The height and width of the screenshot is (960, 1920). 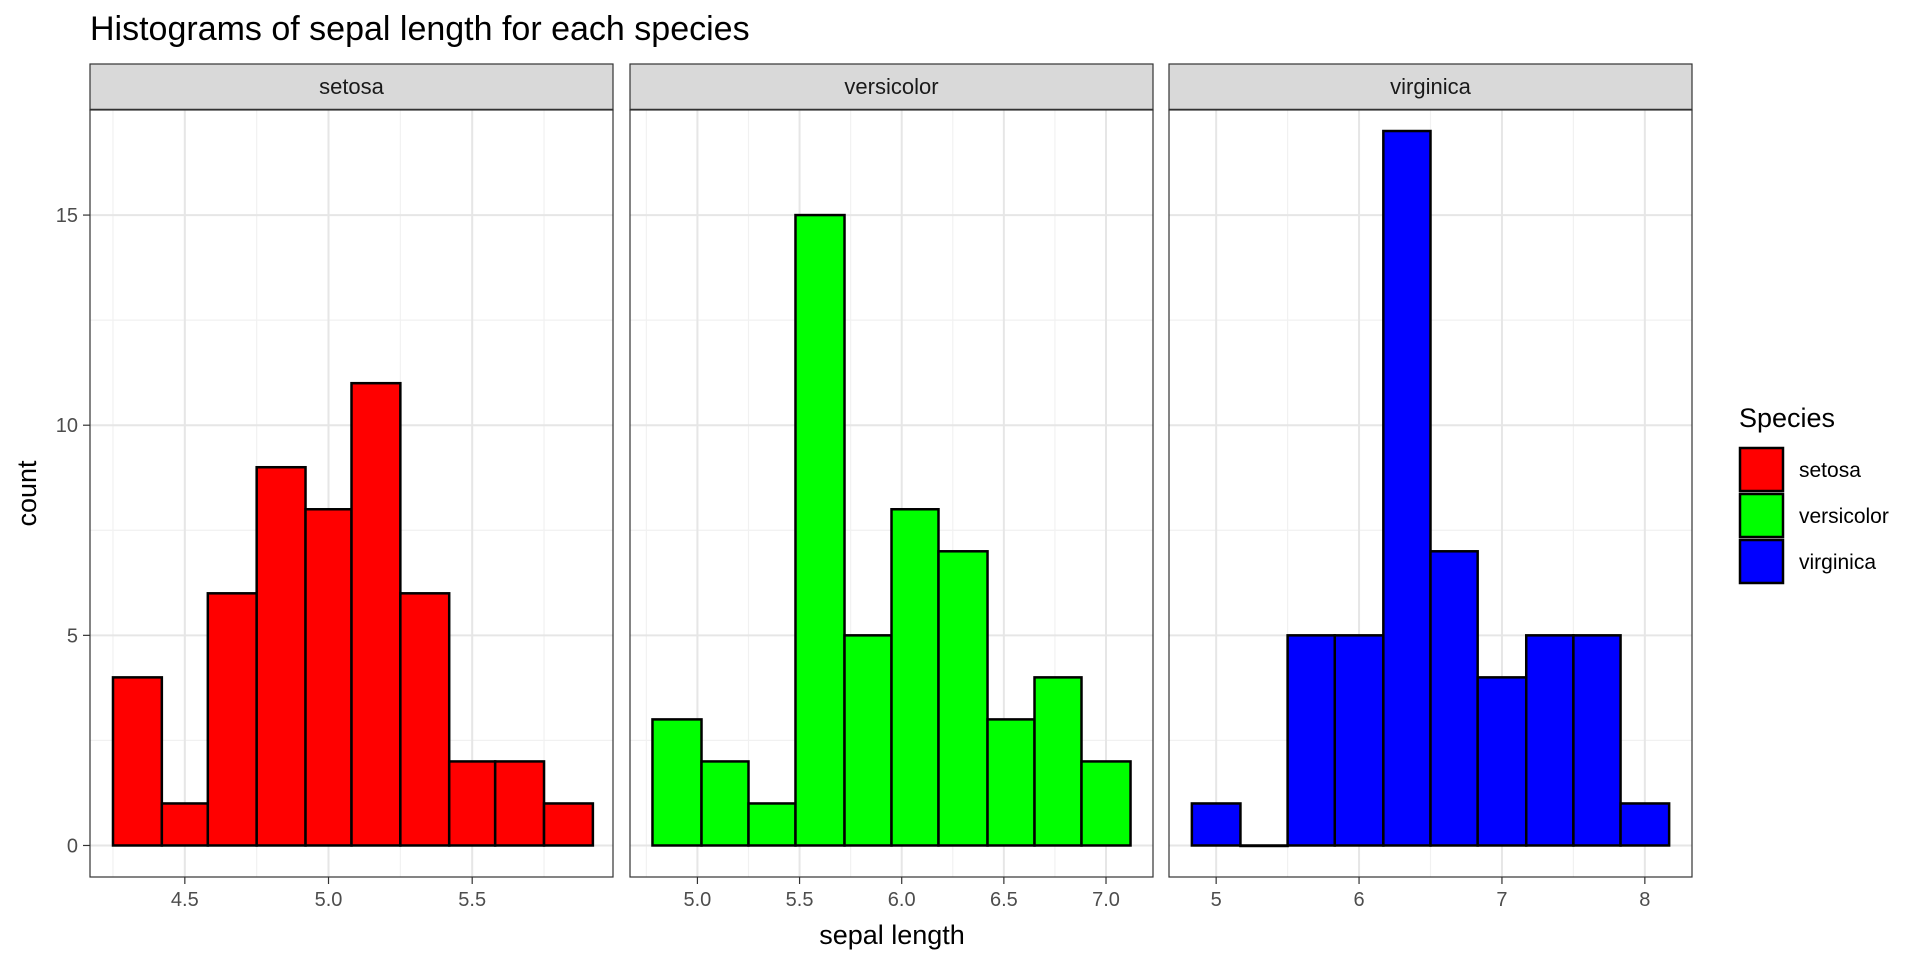 I want to click on x-tick-label: 4.5, so click(x=185, y=900).